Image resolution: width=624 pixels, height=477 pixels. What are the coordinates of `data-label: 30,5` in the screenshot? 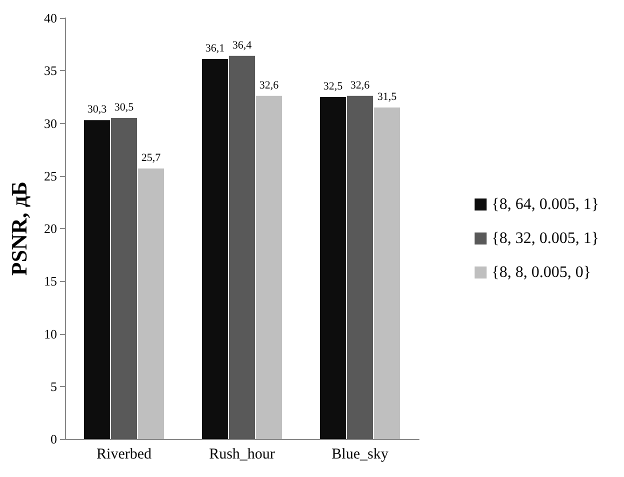 It's located at (124, 107).